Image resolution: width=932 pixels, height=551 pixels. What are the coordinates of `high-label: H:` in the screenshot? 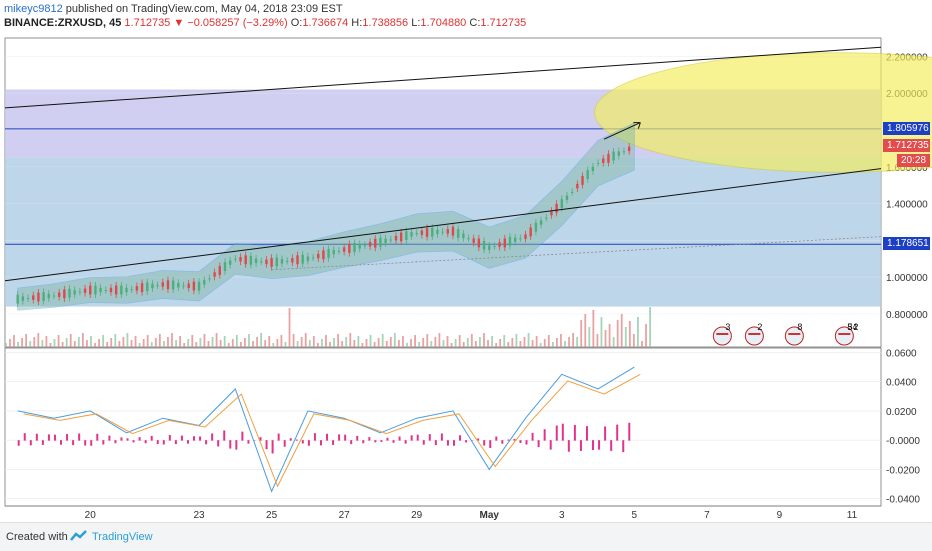 It's located at (357, 23).